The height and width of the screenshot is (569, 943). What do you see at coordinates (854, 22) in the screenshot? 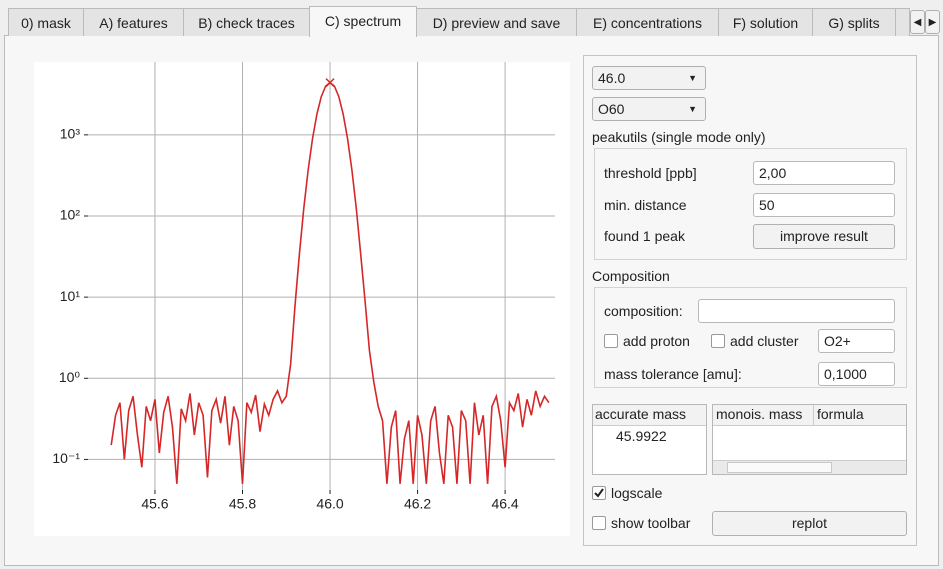
I see `tab: G) splits` at bounding box center [854, 22].